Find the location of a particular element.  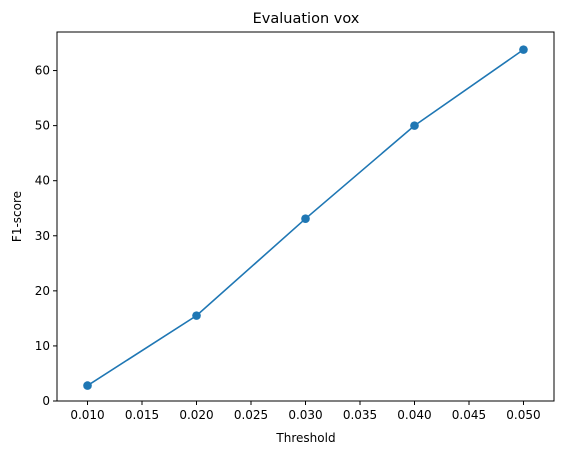

x-tick-label: 0.030 is located at coordinates (305, 415).